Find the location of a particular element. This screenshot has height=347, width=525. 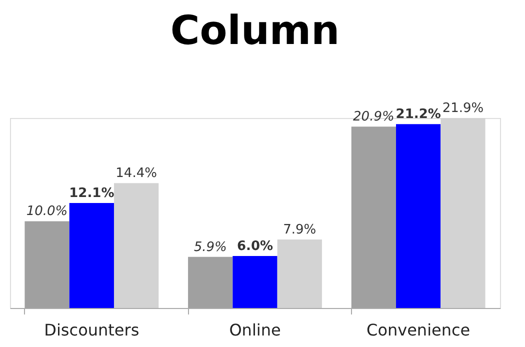

chart-title: Column is located at coordinates (255, 31).